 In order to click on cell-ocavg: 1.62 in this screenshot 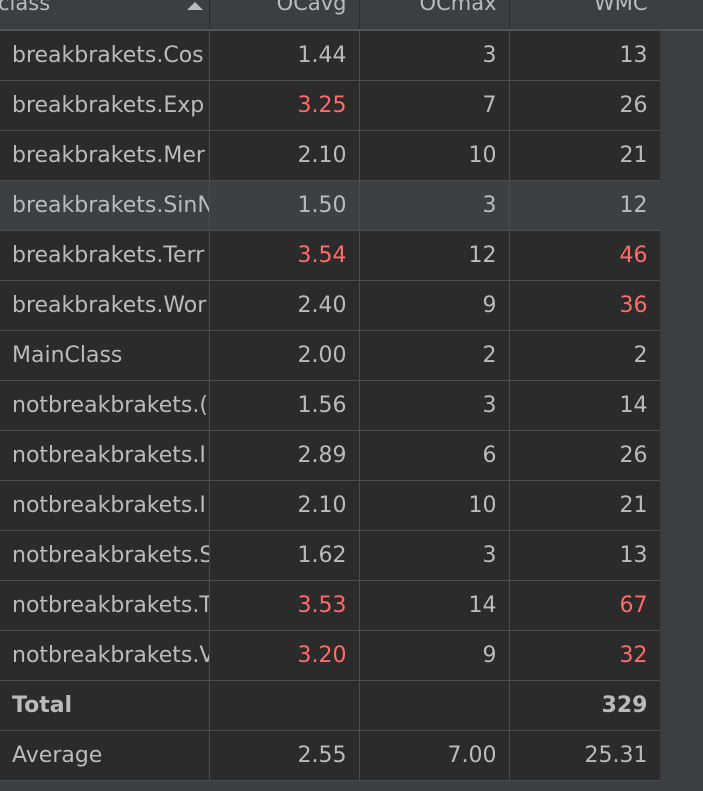, I will do `click(284, 555)`.